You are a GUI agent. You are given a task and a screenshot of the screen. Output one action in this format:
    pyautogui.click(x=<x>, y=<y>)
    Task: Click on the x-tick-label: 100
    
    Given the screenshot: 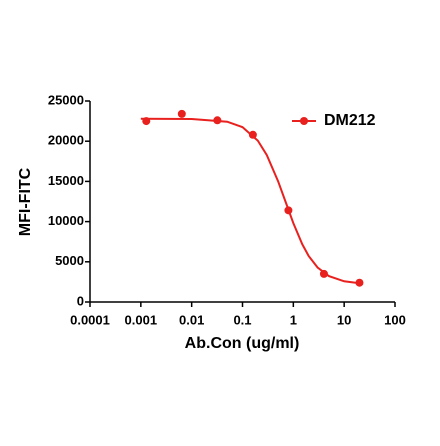 What is the action you would take?
    pyautogui.click(x=395, y=319)
    